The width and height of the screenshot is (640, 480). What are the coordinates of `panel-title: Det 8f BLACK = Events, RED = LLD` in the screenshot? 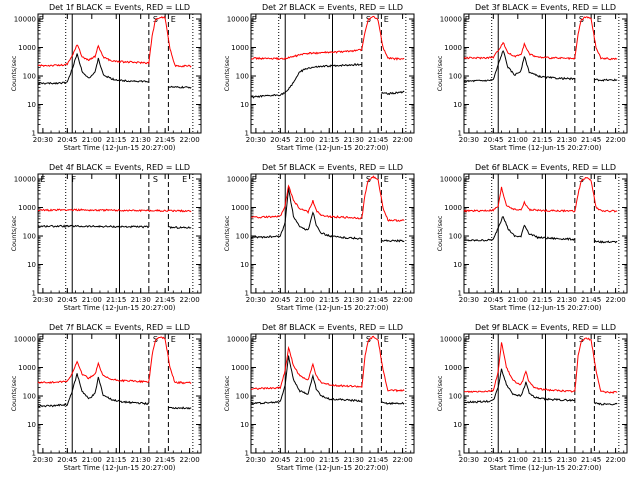 It's located at (332, 327).